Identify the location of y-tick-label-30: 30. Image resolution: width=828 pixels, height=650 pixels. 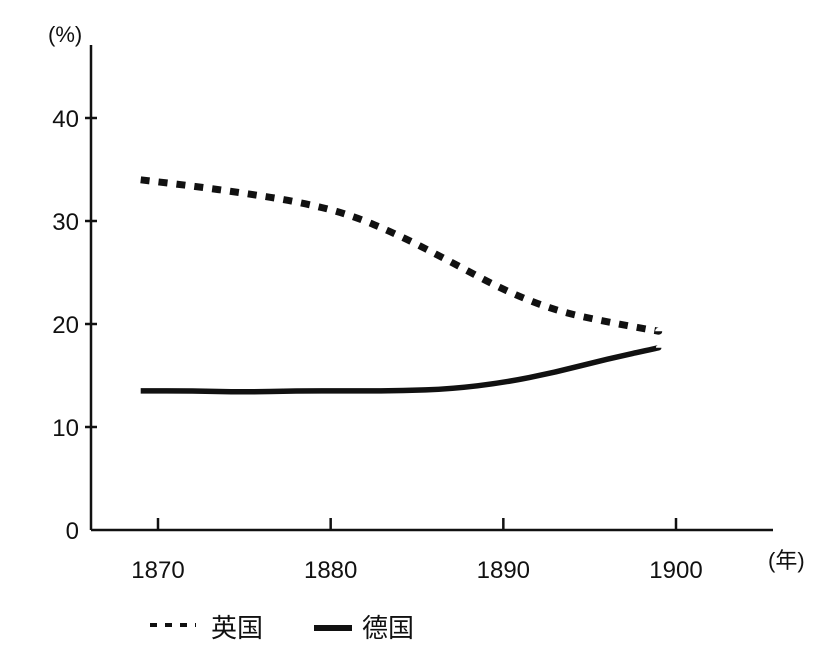
(65, 222).